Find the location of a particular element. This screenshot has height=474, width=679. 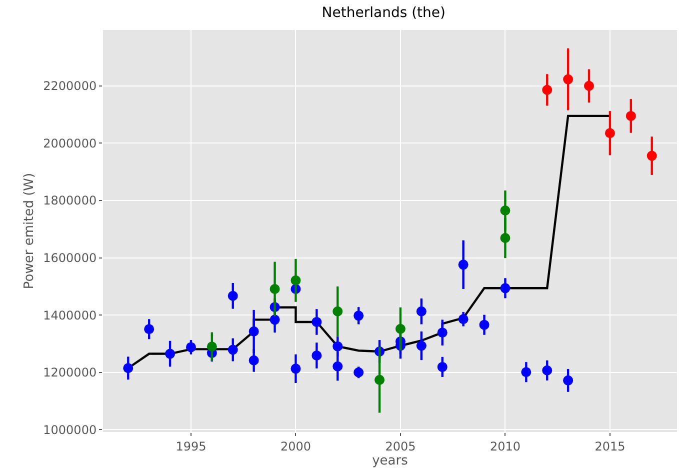

y-axis-title: Power emited (W) is located at coordinates (30, 231).